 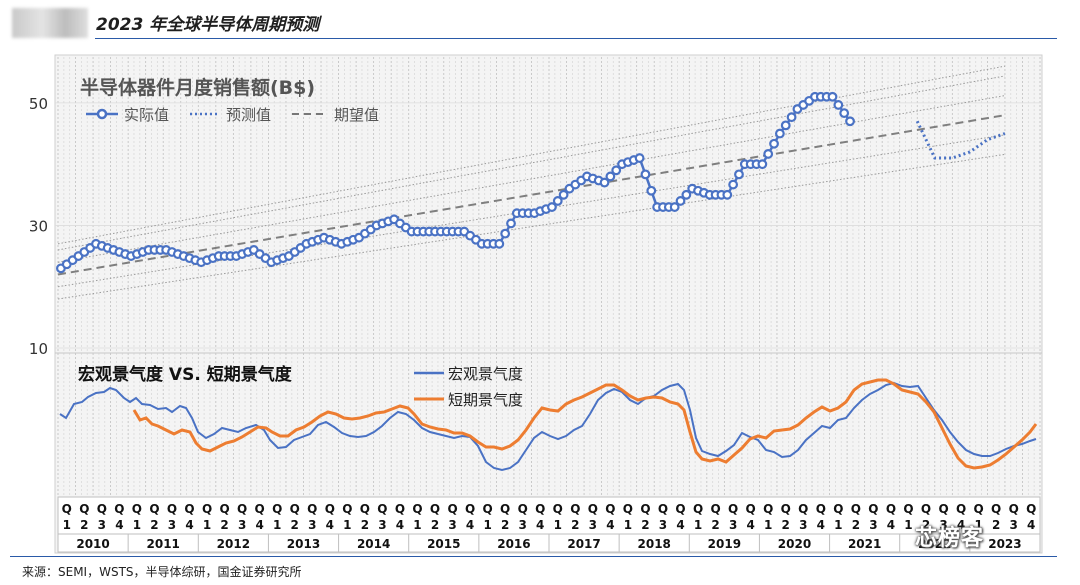 I want to click on top-chart-title: 半导体器件月度销售额(B$), so click(x=197, y=87).